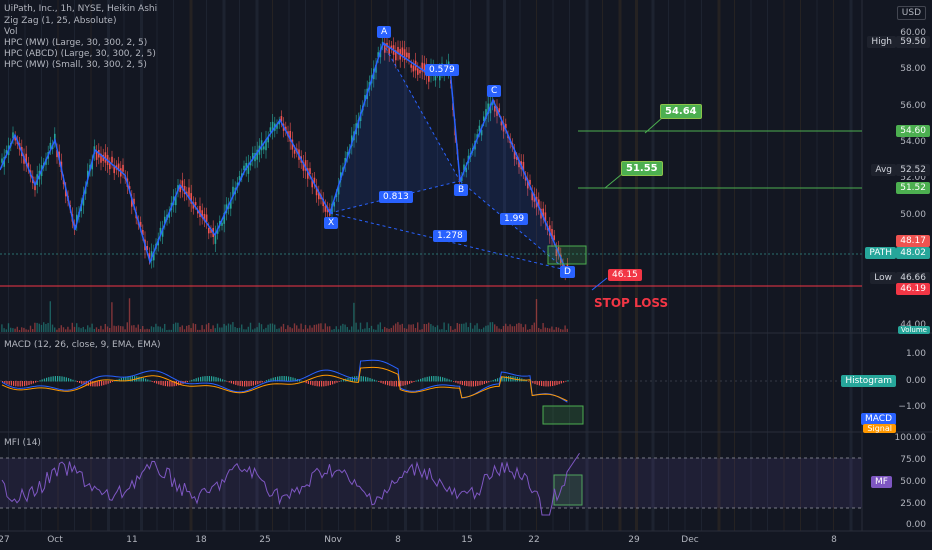  Describe the element at coordinates (563, 415) in the screenshot. I see `macd-zone-box` at that location.